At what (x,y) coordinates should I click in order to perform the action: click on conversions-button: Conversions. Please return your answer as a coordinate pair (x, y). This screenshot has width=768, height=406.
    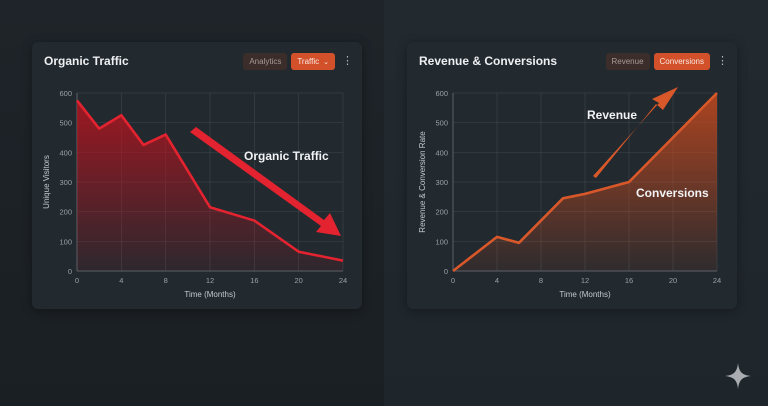
    Looking at the image, I should click on (681, 61).